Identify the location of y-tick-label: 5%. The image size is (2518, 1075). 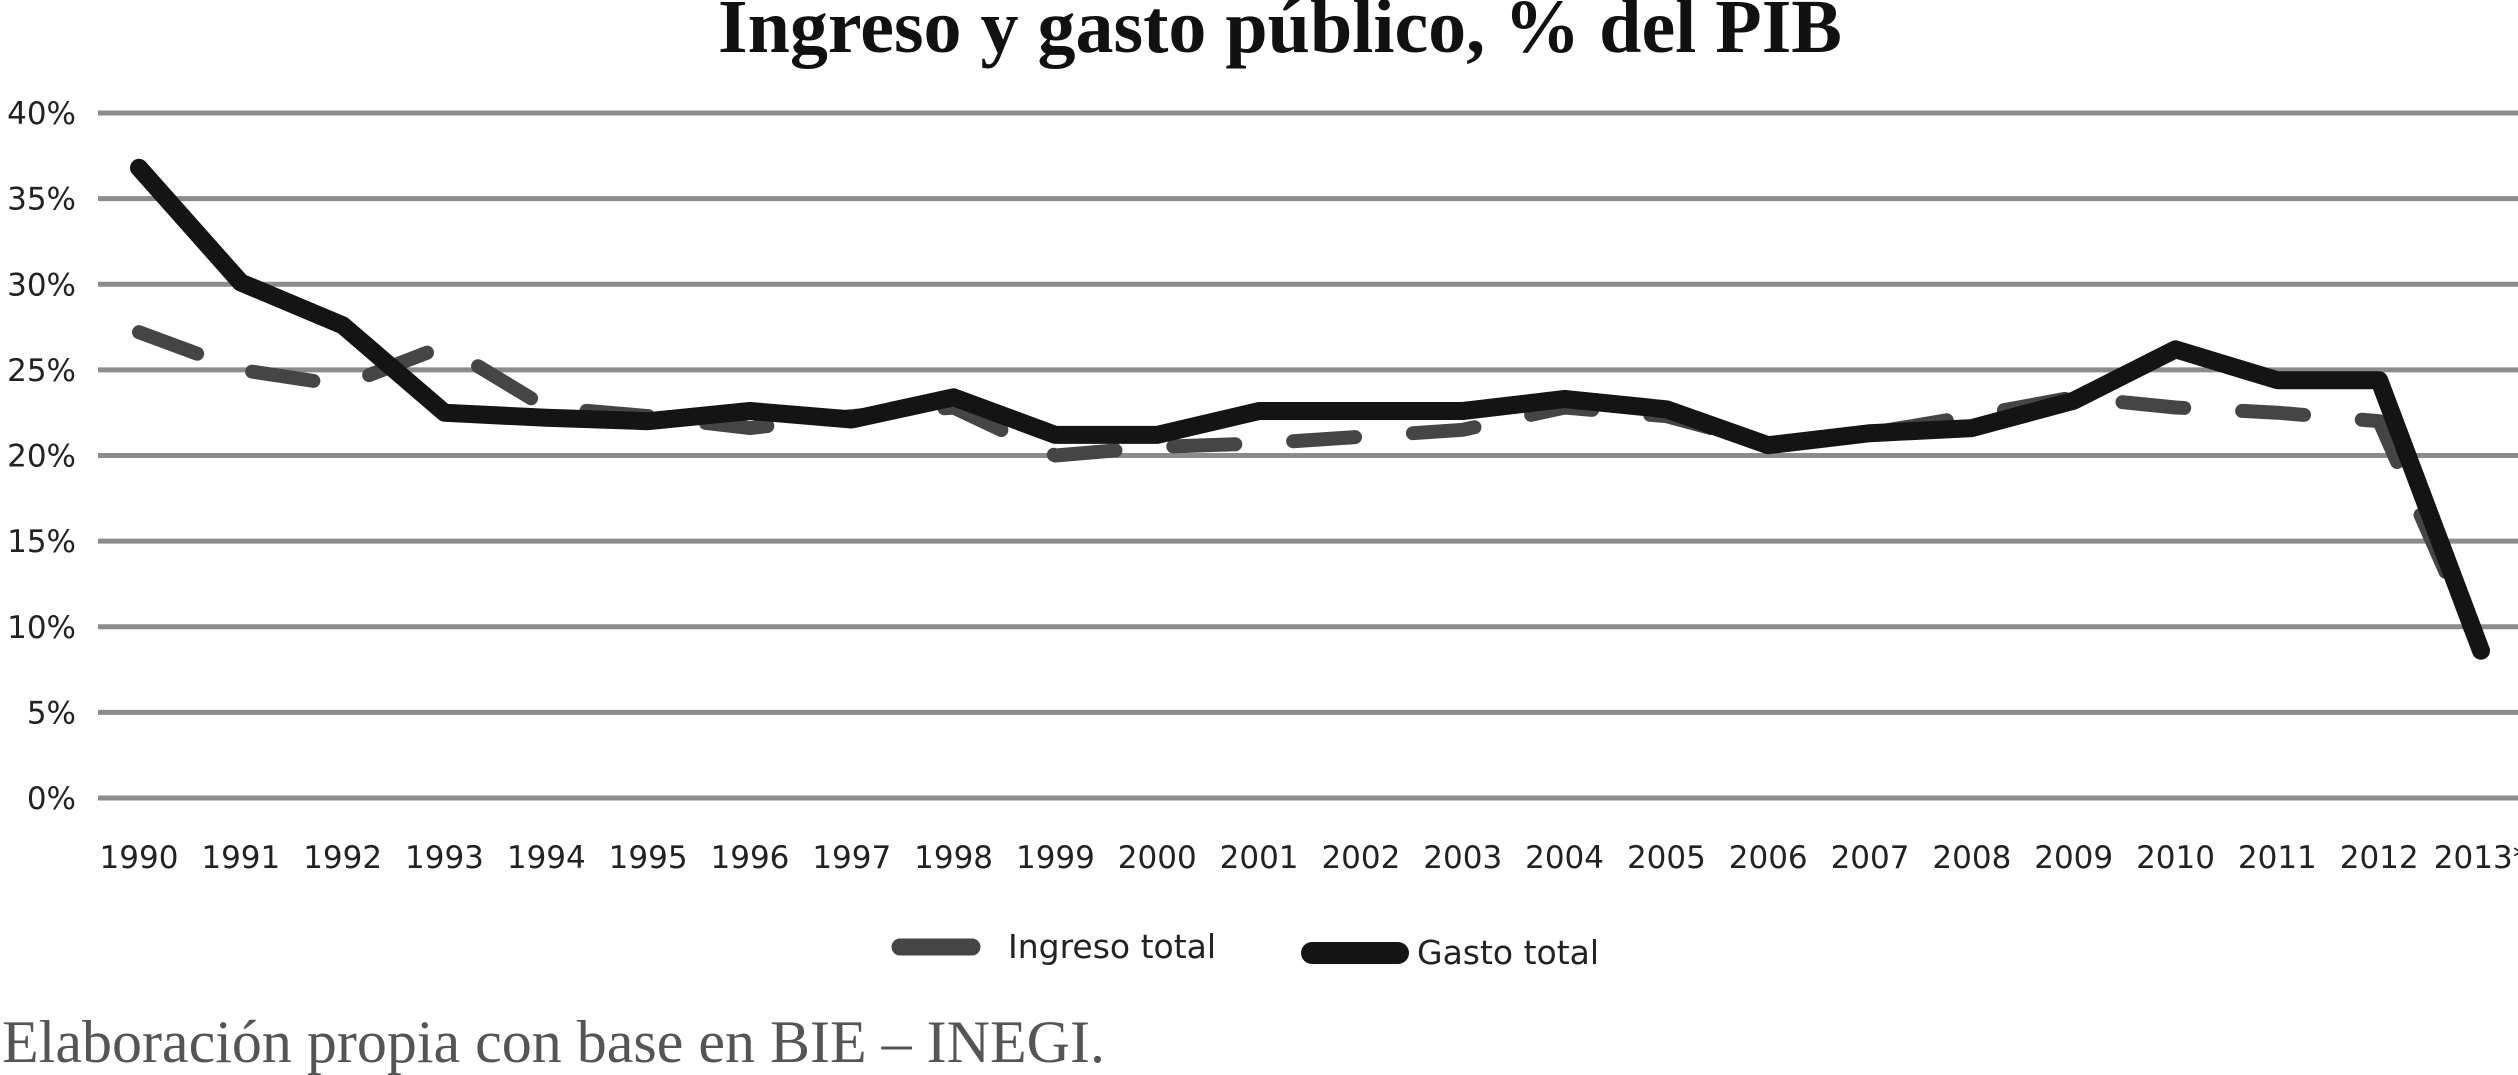
(51, 713).